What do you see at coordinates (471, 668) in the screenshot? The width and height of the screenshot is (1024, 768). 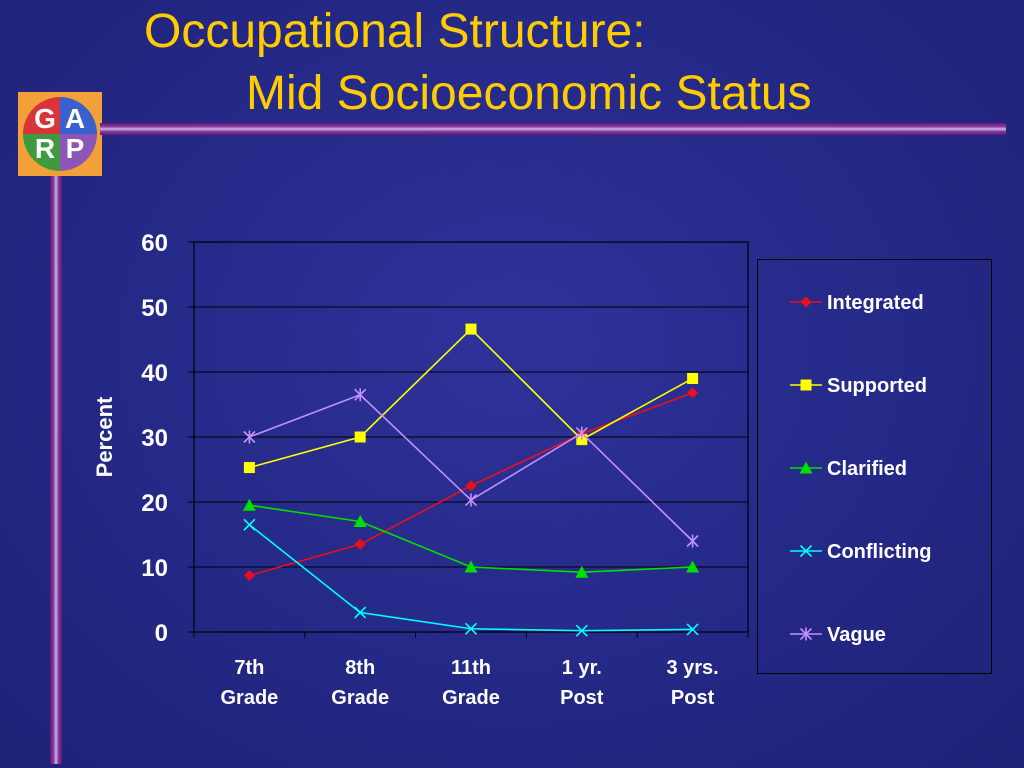 I see `x-tick-label: 11th` at bounding box center [471, 668].